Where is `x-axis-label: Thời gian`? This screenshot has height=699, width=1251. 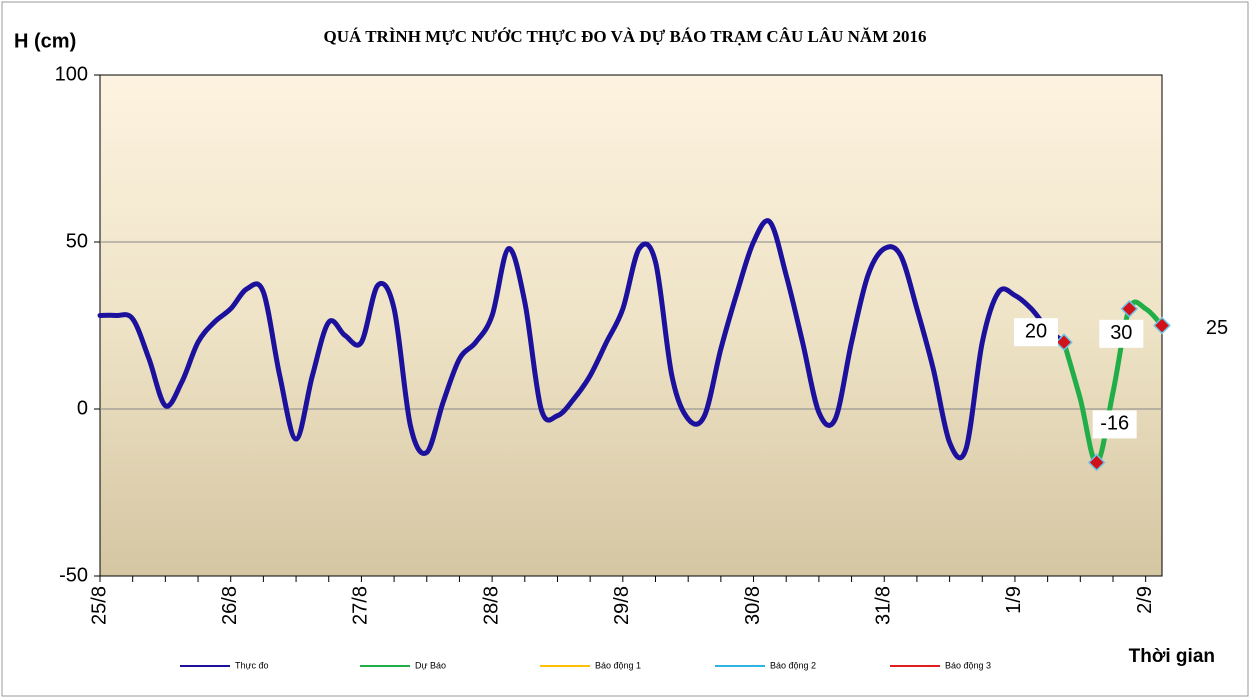 x-axis-label: Thời gian is located at coordinates (1172, 656).